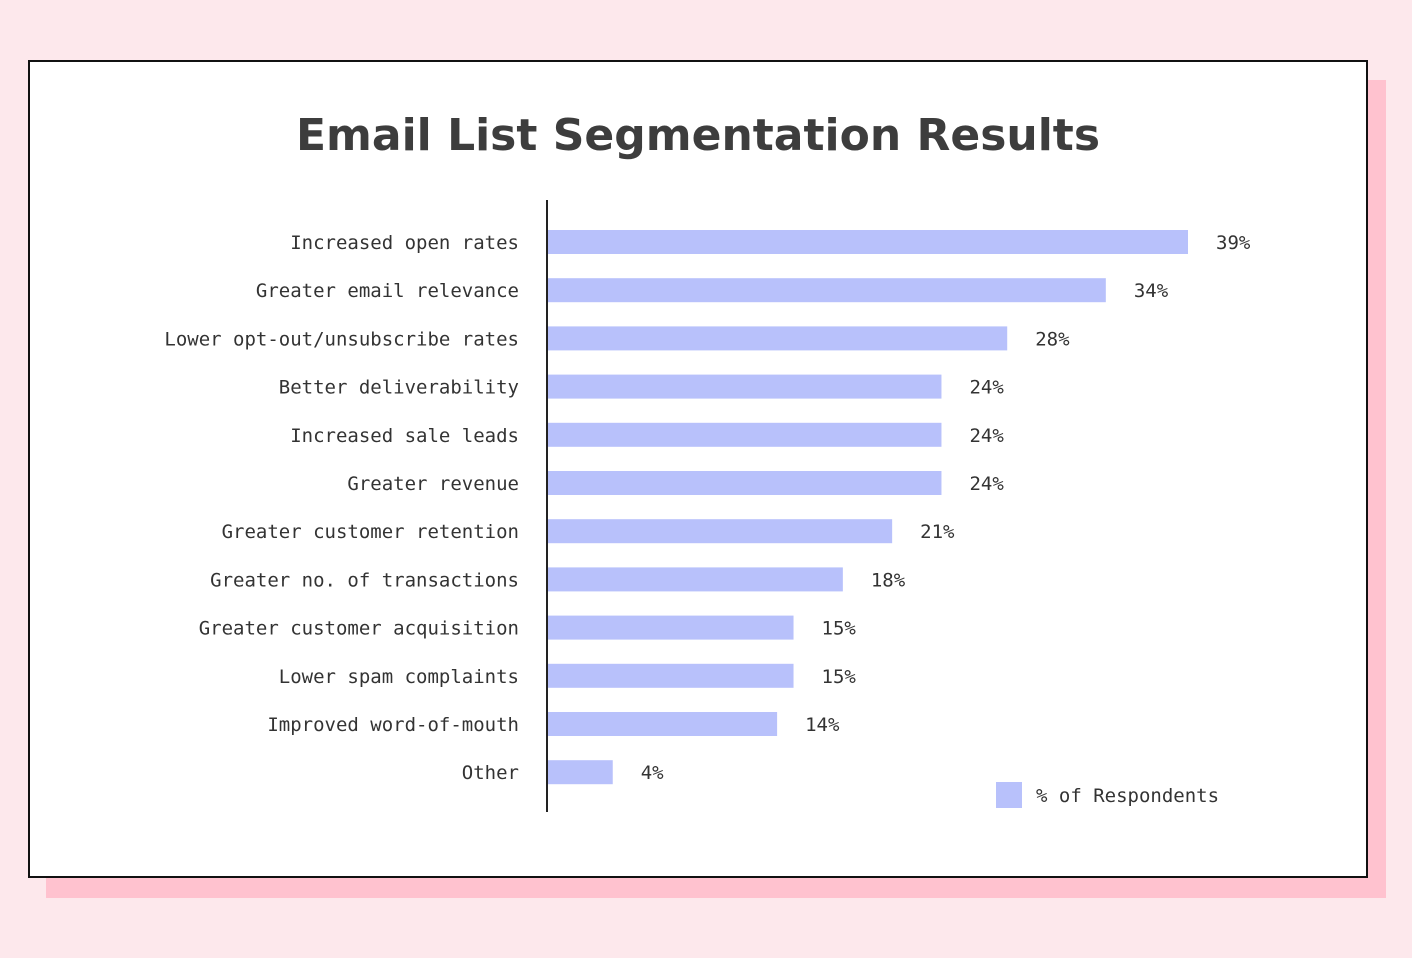 The width and height of the screenshot is (1412, 958). I want to click on category-label: Greater no. of transactions, so click(364, 580).